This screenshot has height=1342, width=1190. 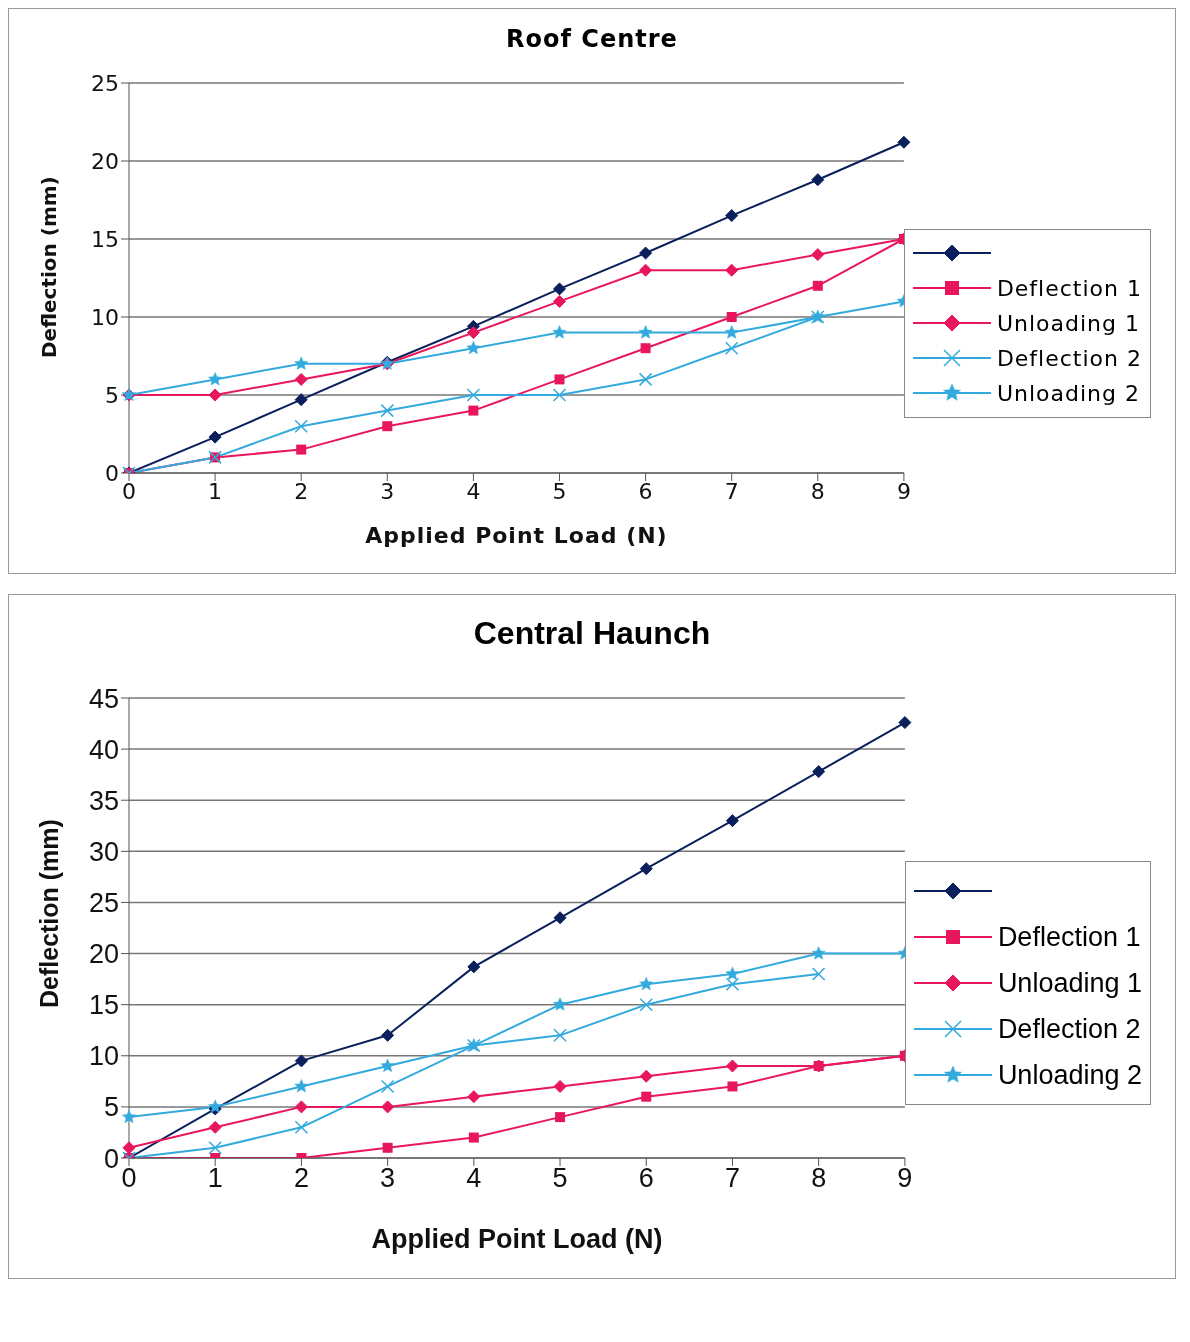 What do you see at coordinates (592, 633) in the screenshot?
I see `chart-title: Central Haunch` at bounding box center [592, 633].